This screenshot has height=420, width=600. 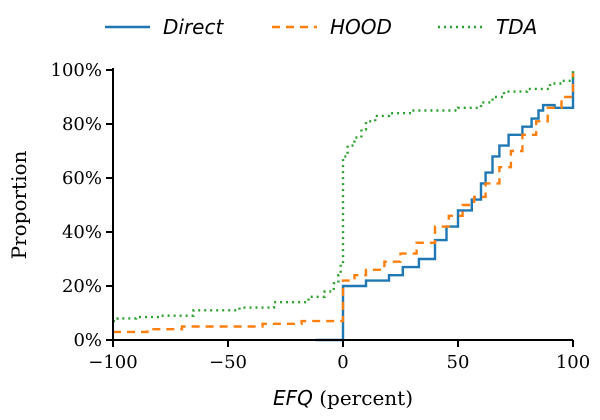 What do you see at coordinates (76, 70) in the screenshot?
I see `y-tick-label: 100%` at bounding box center [76, 70].